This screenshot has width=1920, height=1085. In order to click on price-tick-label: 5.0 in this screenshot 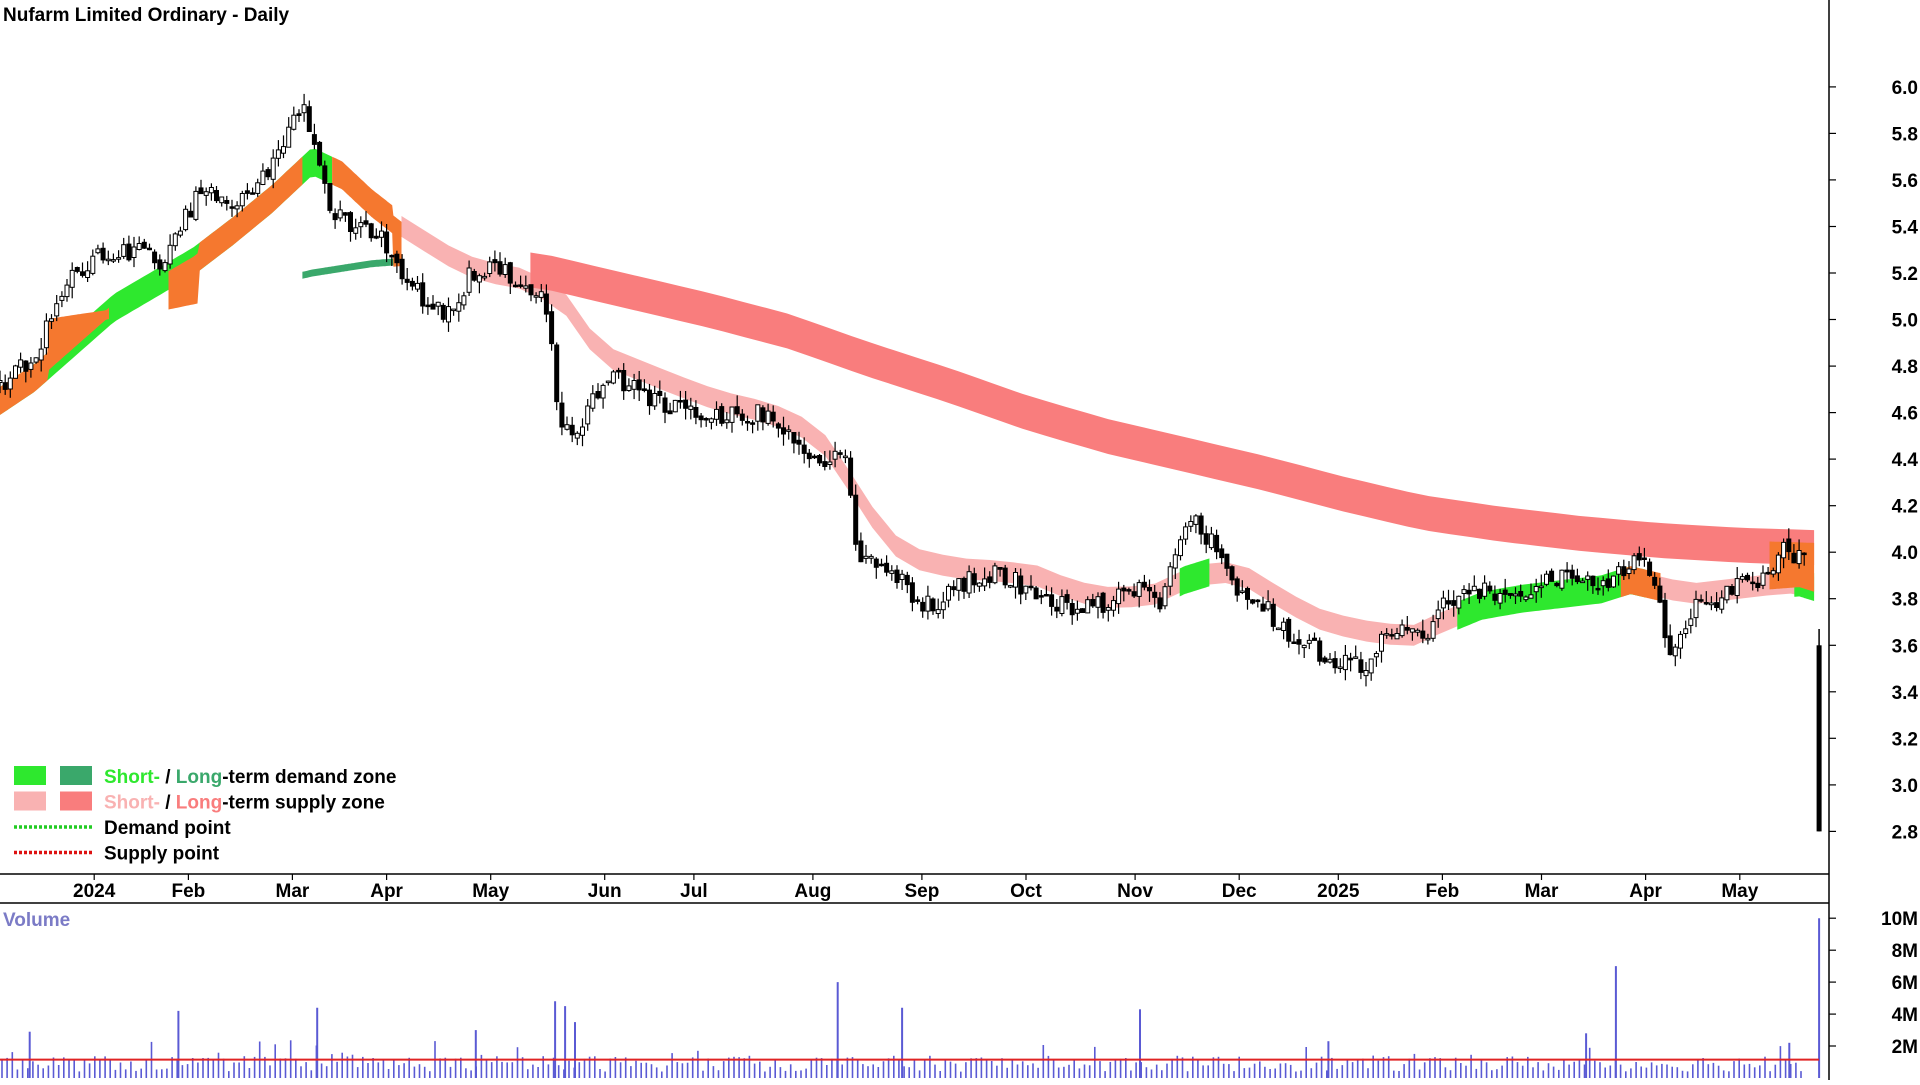, I will do `click(1905, 321)`.